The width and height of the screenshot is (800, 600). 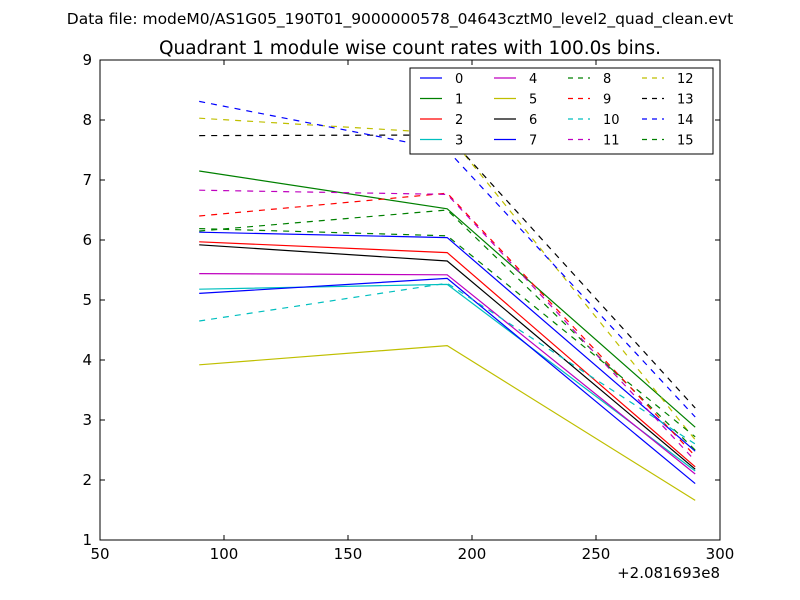 What do you see at coordinates (459, 120) in the screenshot?
I see `legend-label-2: 2` at bounding box center [459, 120].